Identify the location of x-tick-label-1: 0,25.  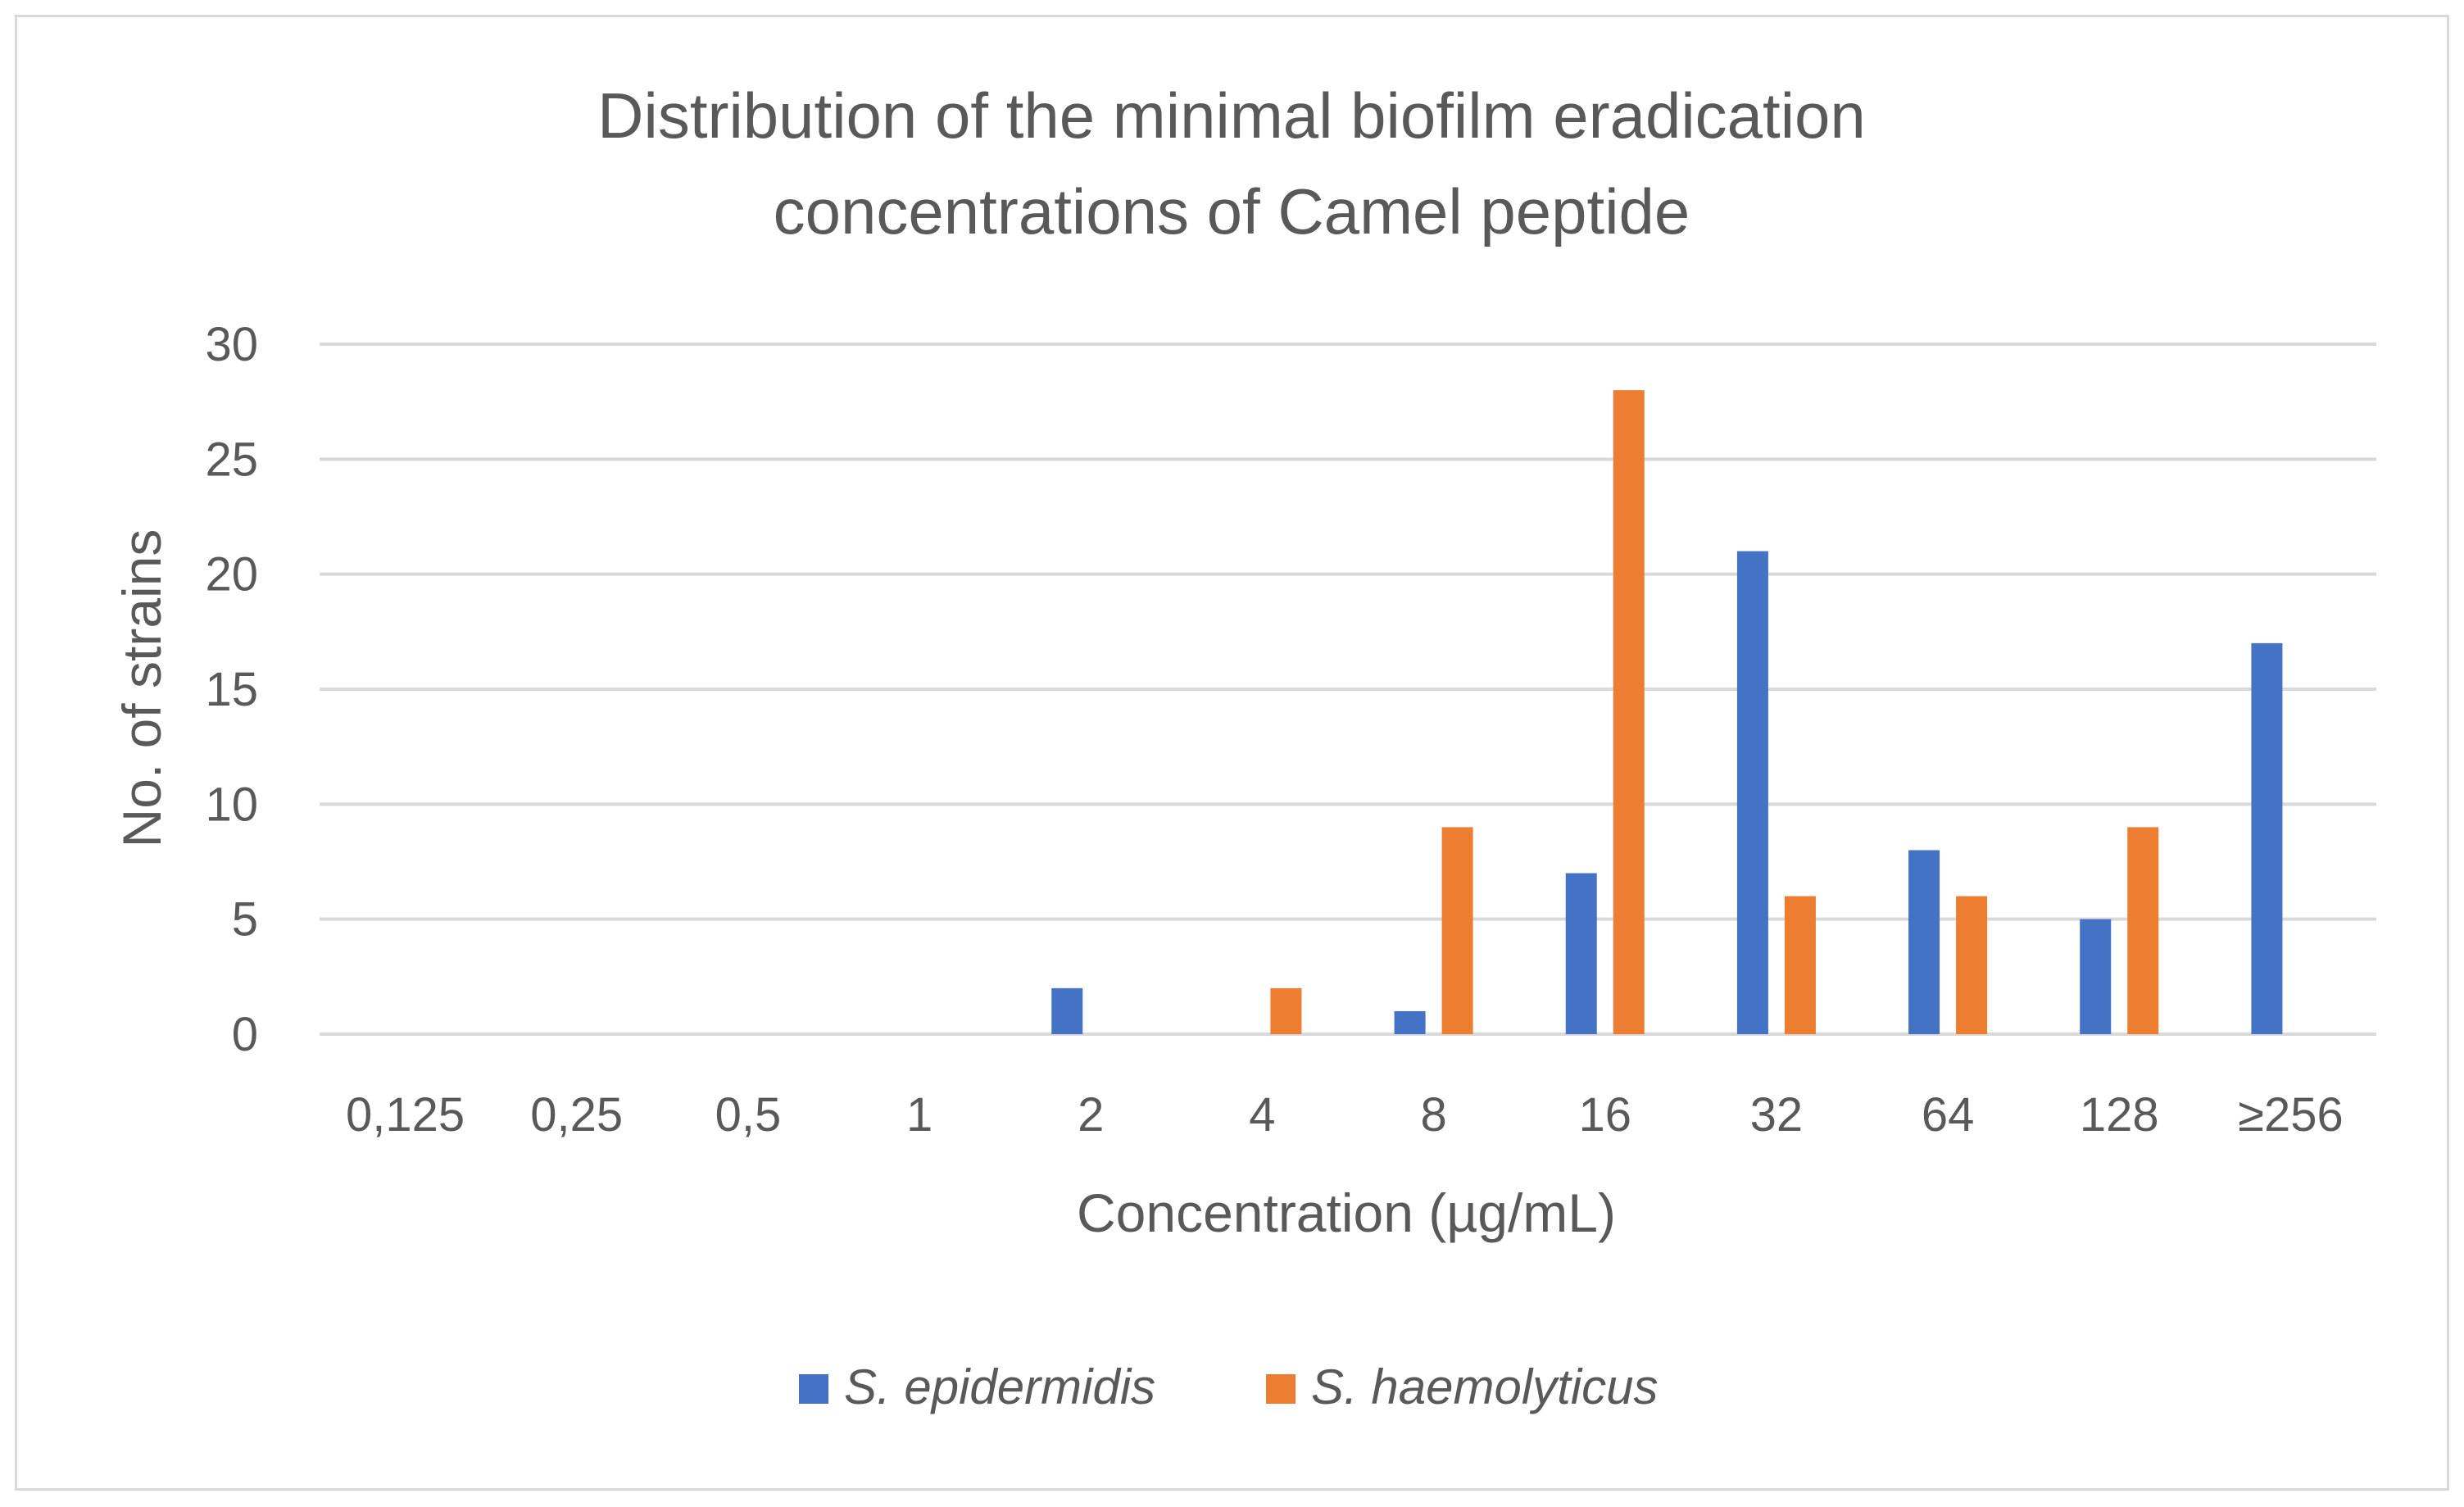
(576, 1115).